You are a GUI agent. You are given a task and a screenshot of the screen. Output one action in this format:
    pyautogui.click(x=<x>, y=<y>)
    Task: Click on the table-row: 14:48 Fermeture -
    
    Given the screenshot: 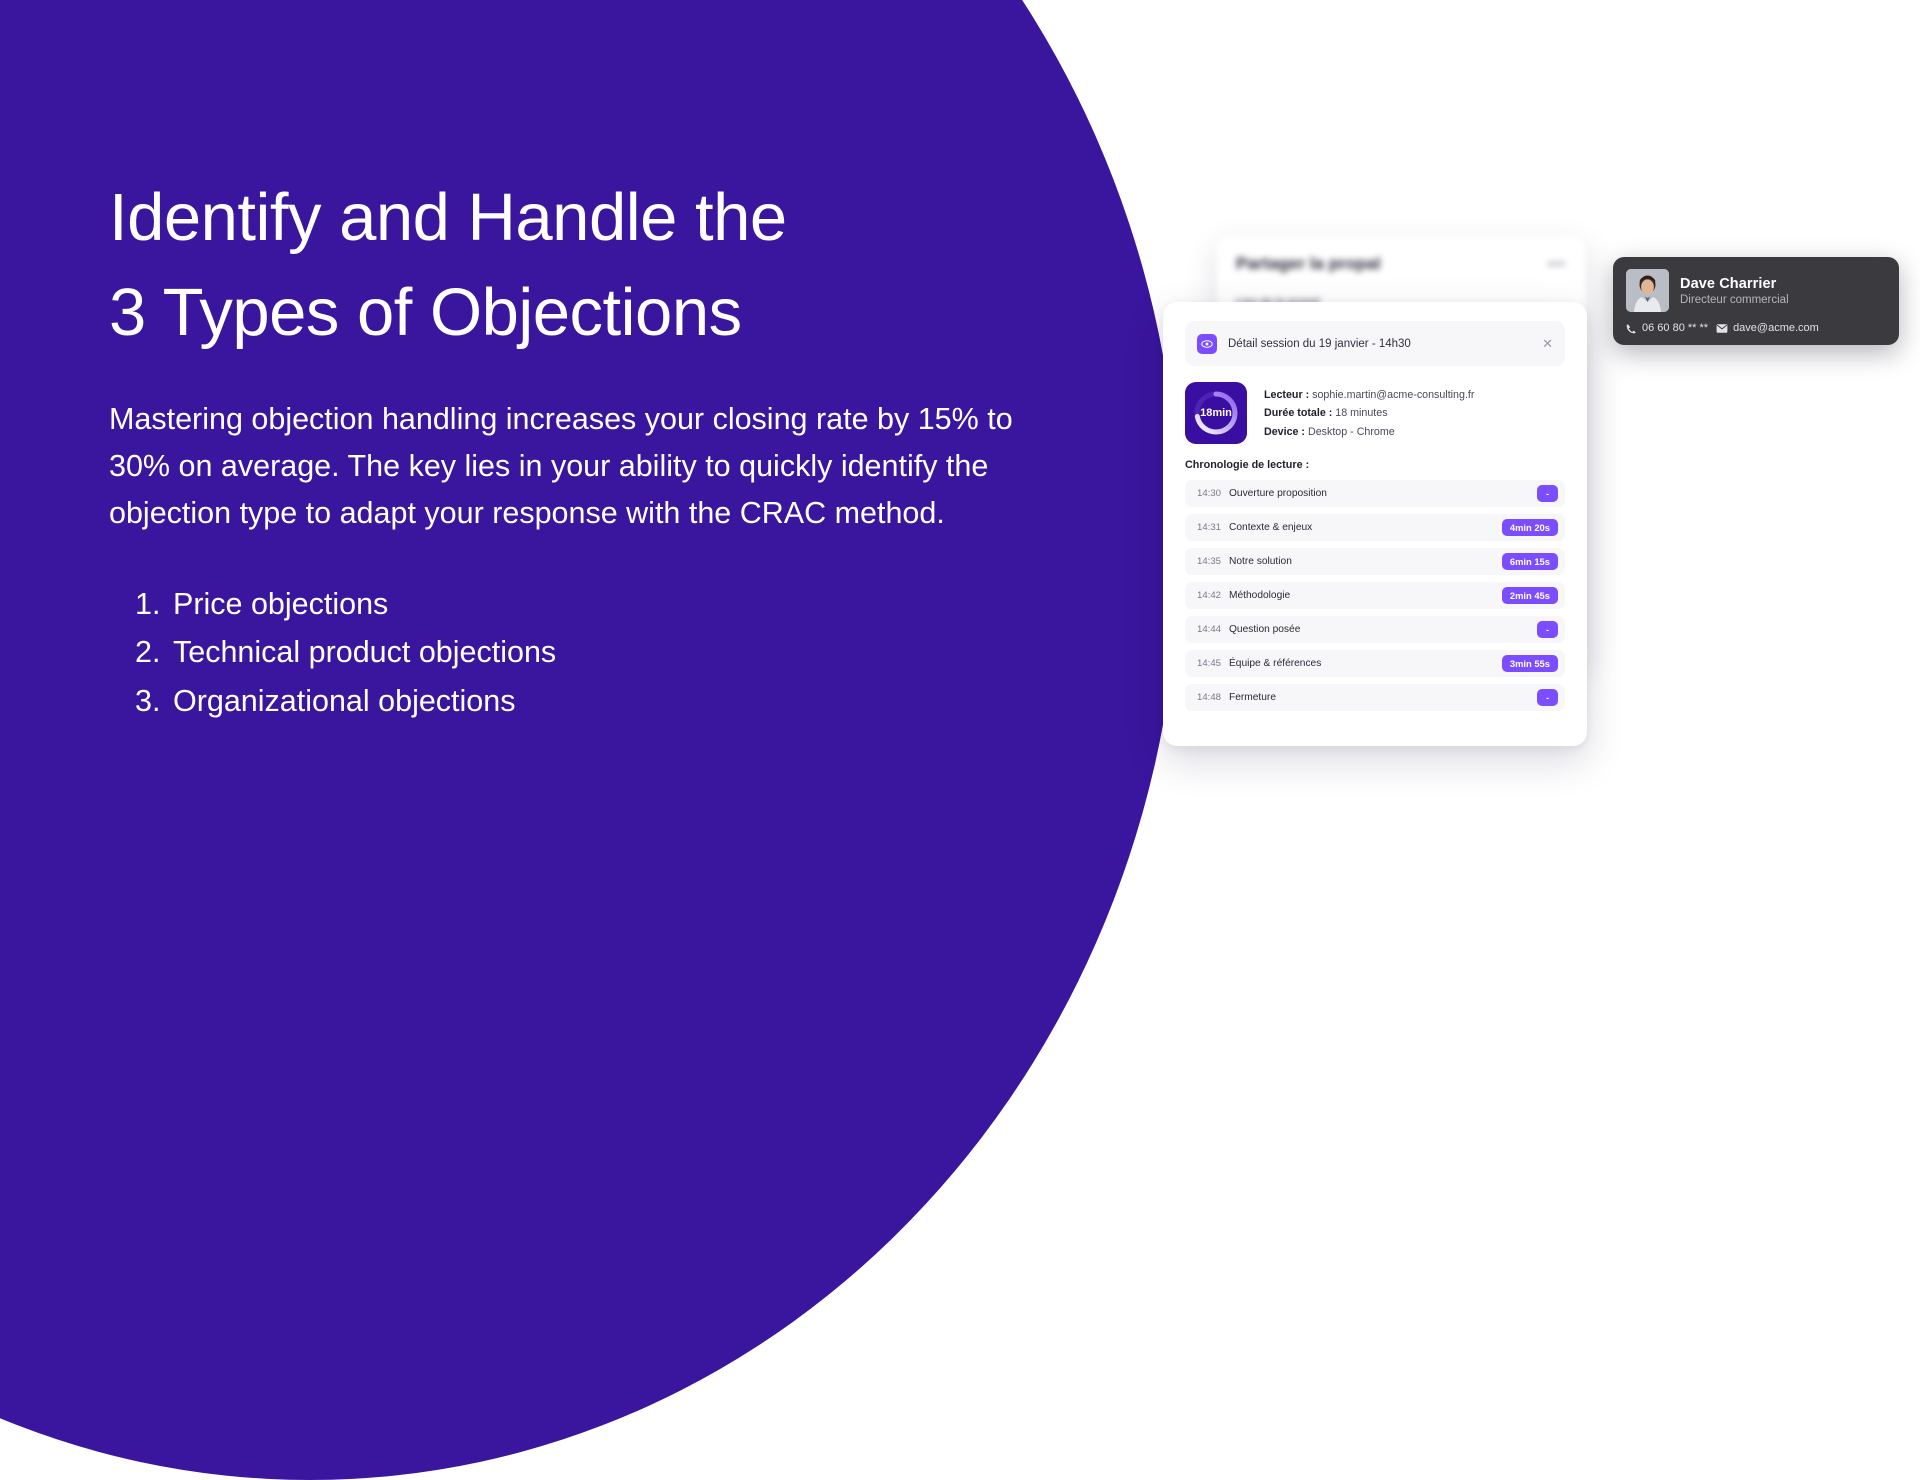 What is the action you would take?
    pyautogui.click(x=1375, y=697)
    